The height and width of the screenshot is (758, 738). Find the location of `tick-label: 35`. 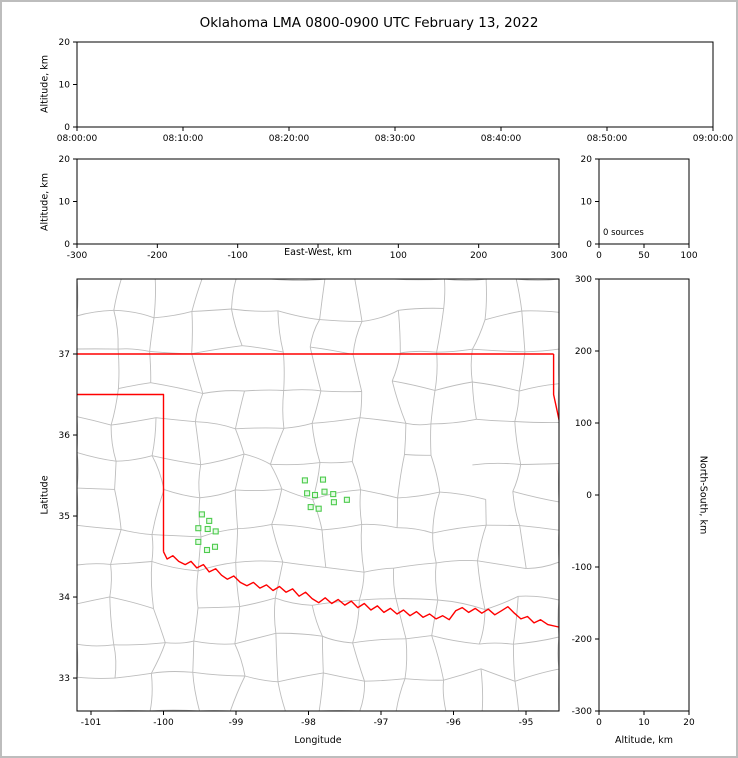

tick-label: 35 is located at coordinates (64, 517).